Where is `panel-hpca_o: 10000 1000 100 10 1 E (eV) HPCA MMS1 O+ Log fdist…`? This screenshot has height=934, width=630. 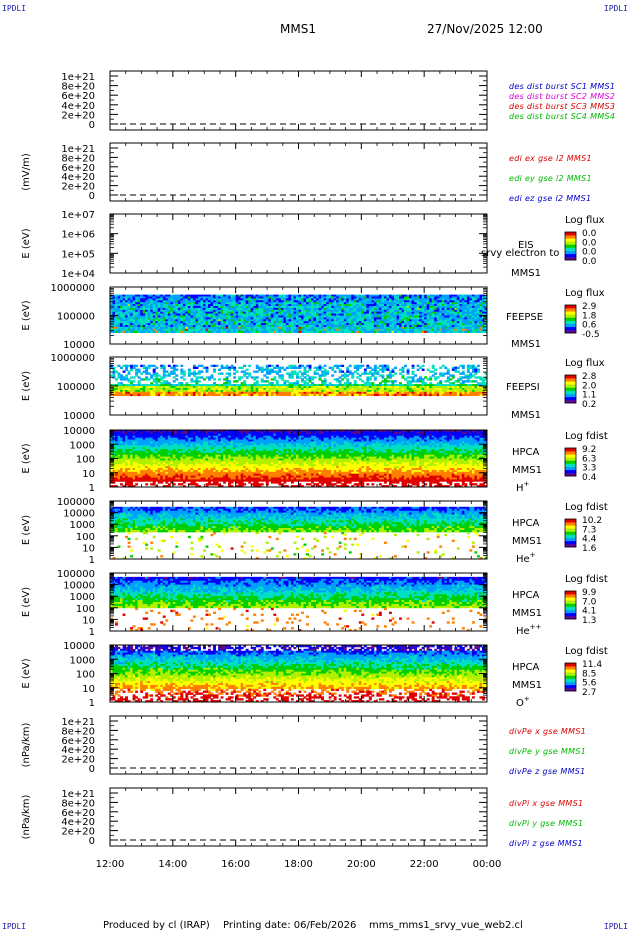
panel-hpca_o: 10000 1000 100 10 1 E (eV) HPCA MMS1 O+ Log fdist… is located at coordinates (314, 675).